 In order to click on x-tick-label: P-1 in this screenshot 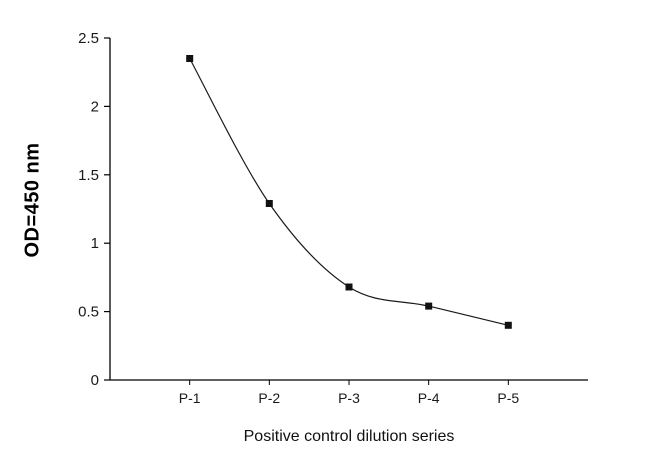, I will do `click(190, 398)`.